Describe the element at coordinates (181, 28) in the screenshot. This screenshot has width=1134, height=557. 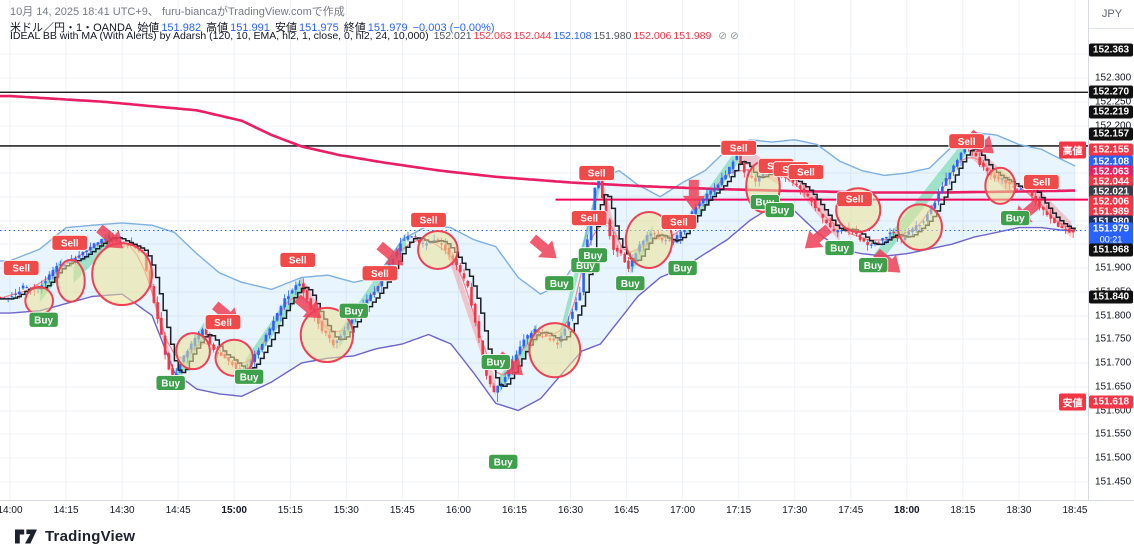
I see `open-value: 151.982` at that location.